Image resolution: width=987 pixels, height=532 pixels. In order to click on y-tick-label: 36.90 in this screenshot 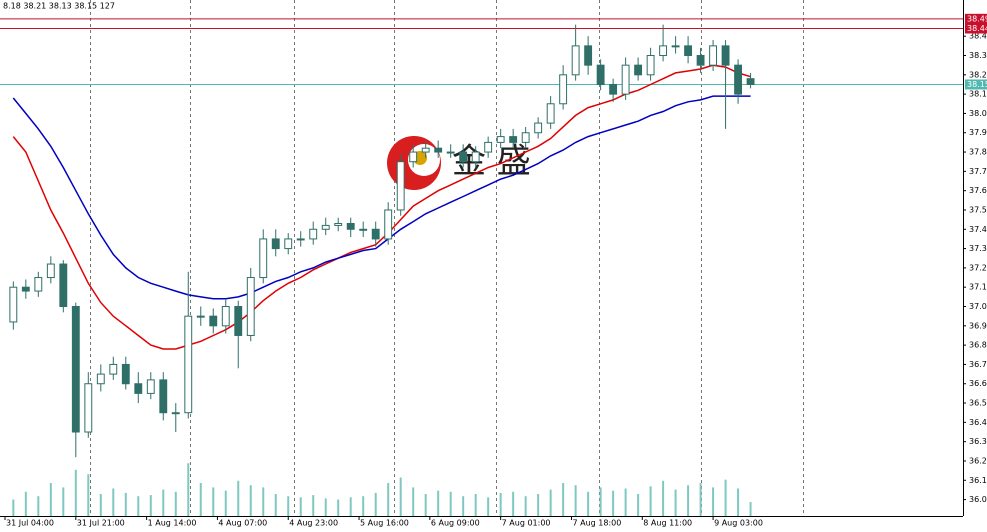, I will do `click(978, 325)`.